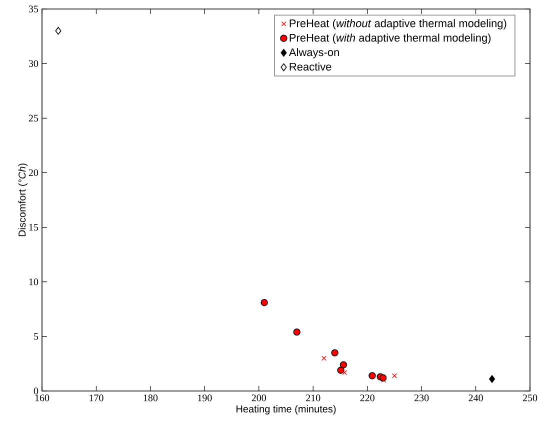 Image resolution: width=545 pixels, height=433 pixels. What do you see at coordinates (259, 398) in the screenshot?
I see `x-tick-label: 200` at bounding box center [259, 398].